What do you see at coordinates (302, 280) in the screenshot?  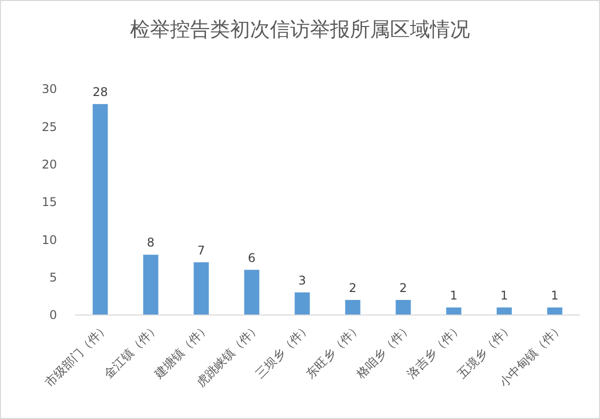 I see `data-label: 3` at bounding box center [302, 280].